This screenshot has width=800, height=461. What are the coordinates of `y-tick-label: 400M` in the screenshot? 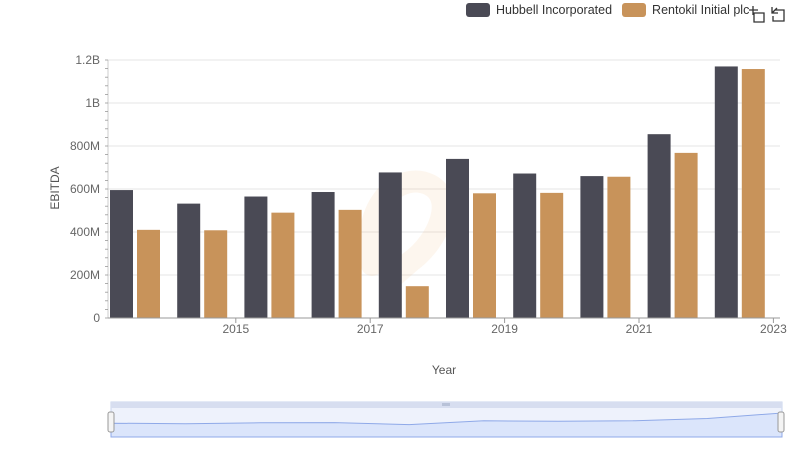 It's located at (85, 232).